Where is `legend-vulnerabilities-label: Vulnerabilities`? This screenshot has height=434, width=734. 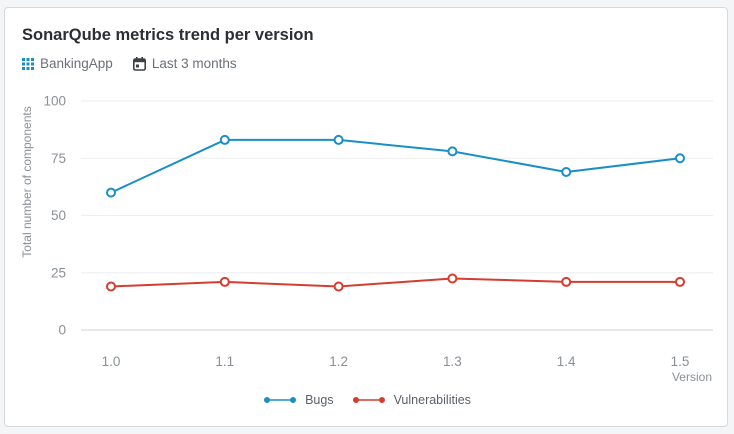 legend-vulnerabilities-label: Vulnerabilities is located at coordinates (432, 400).